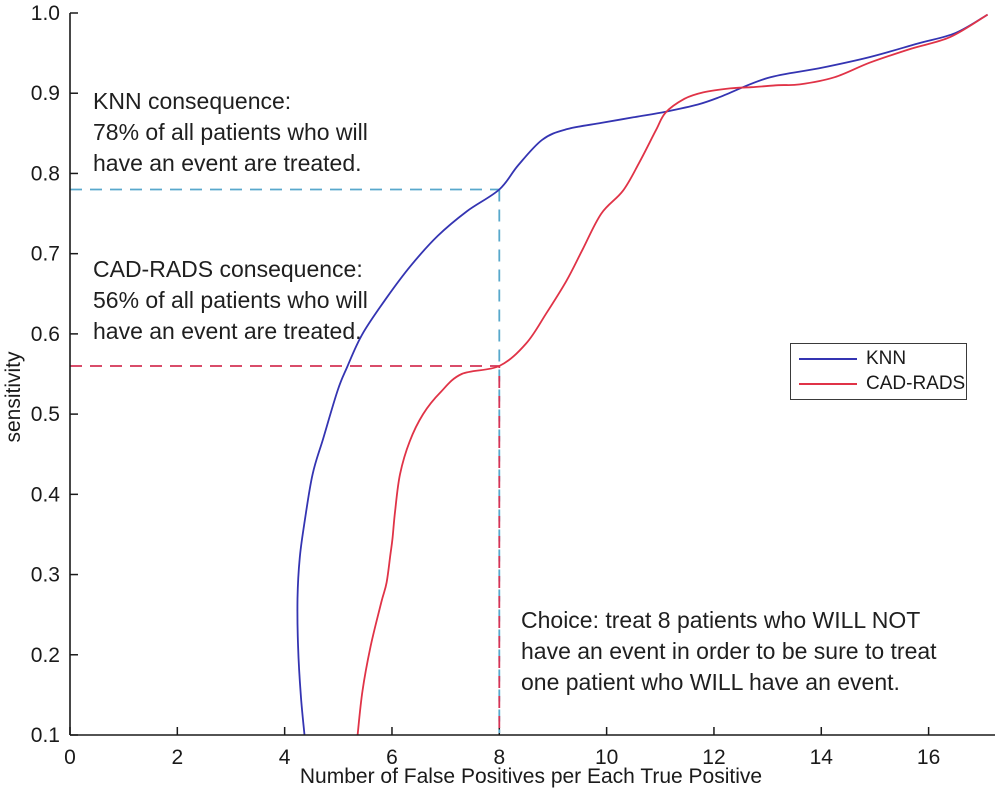 This screenshot has width=1000, height=798. I want to click on y-tick-label: 0.3, so click(45, 575).